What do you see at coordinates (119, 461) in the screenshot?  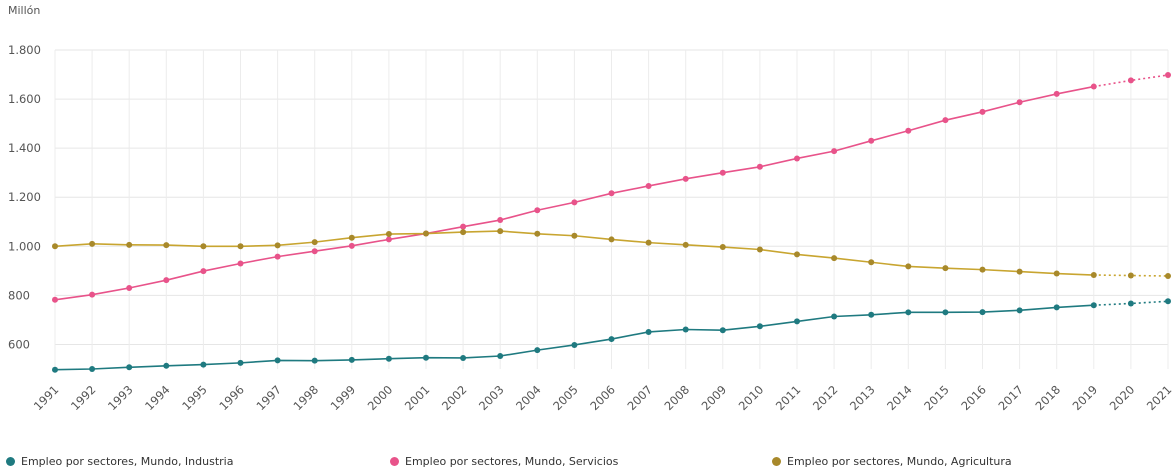 I see `legend-item-industria: Empleo por sectores, Mundo, Industria` at bounding box center [119, 461].